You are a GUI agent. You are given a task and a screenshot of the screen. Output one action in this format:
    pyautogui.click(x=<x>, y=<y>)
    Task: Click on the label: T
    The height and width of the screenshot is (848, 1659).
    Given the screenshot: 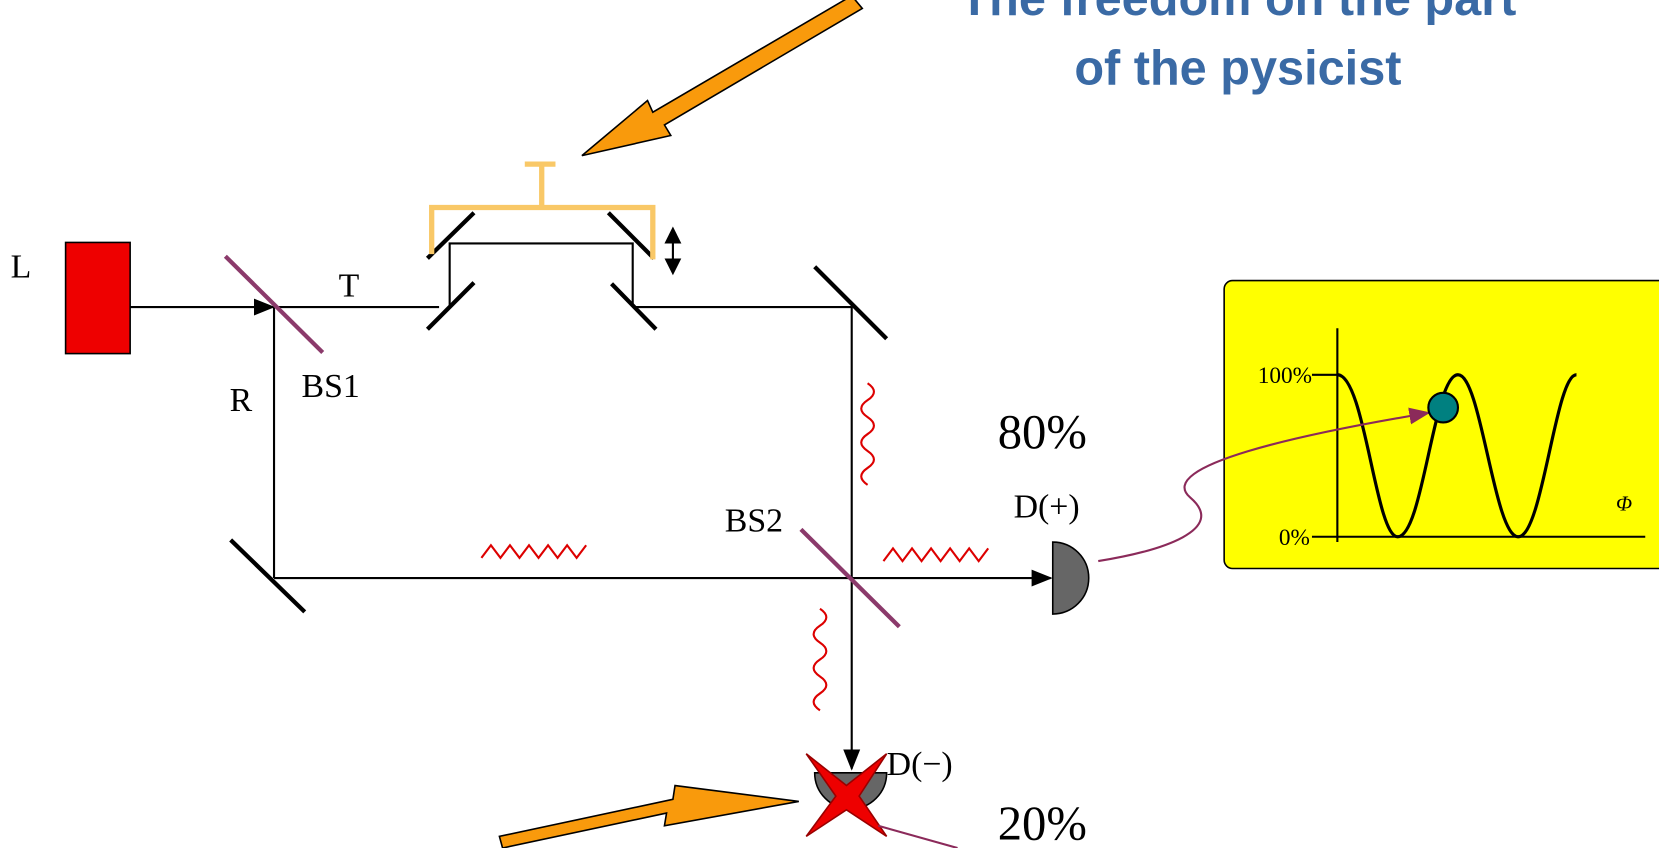 What is the action you would take?
    pyautogui.click(x=349, y=285)
    